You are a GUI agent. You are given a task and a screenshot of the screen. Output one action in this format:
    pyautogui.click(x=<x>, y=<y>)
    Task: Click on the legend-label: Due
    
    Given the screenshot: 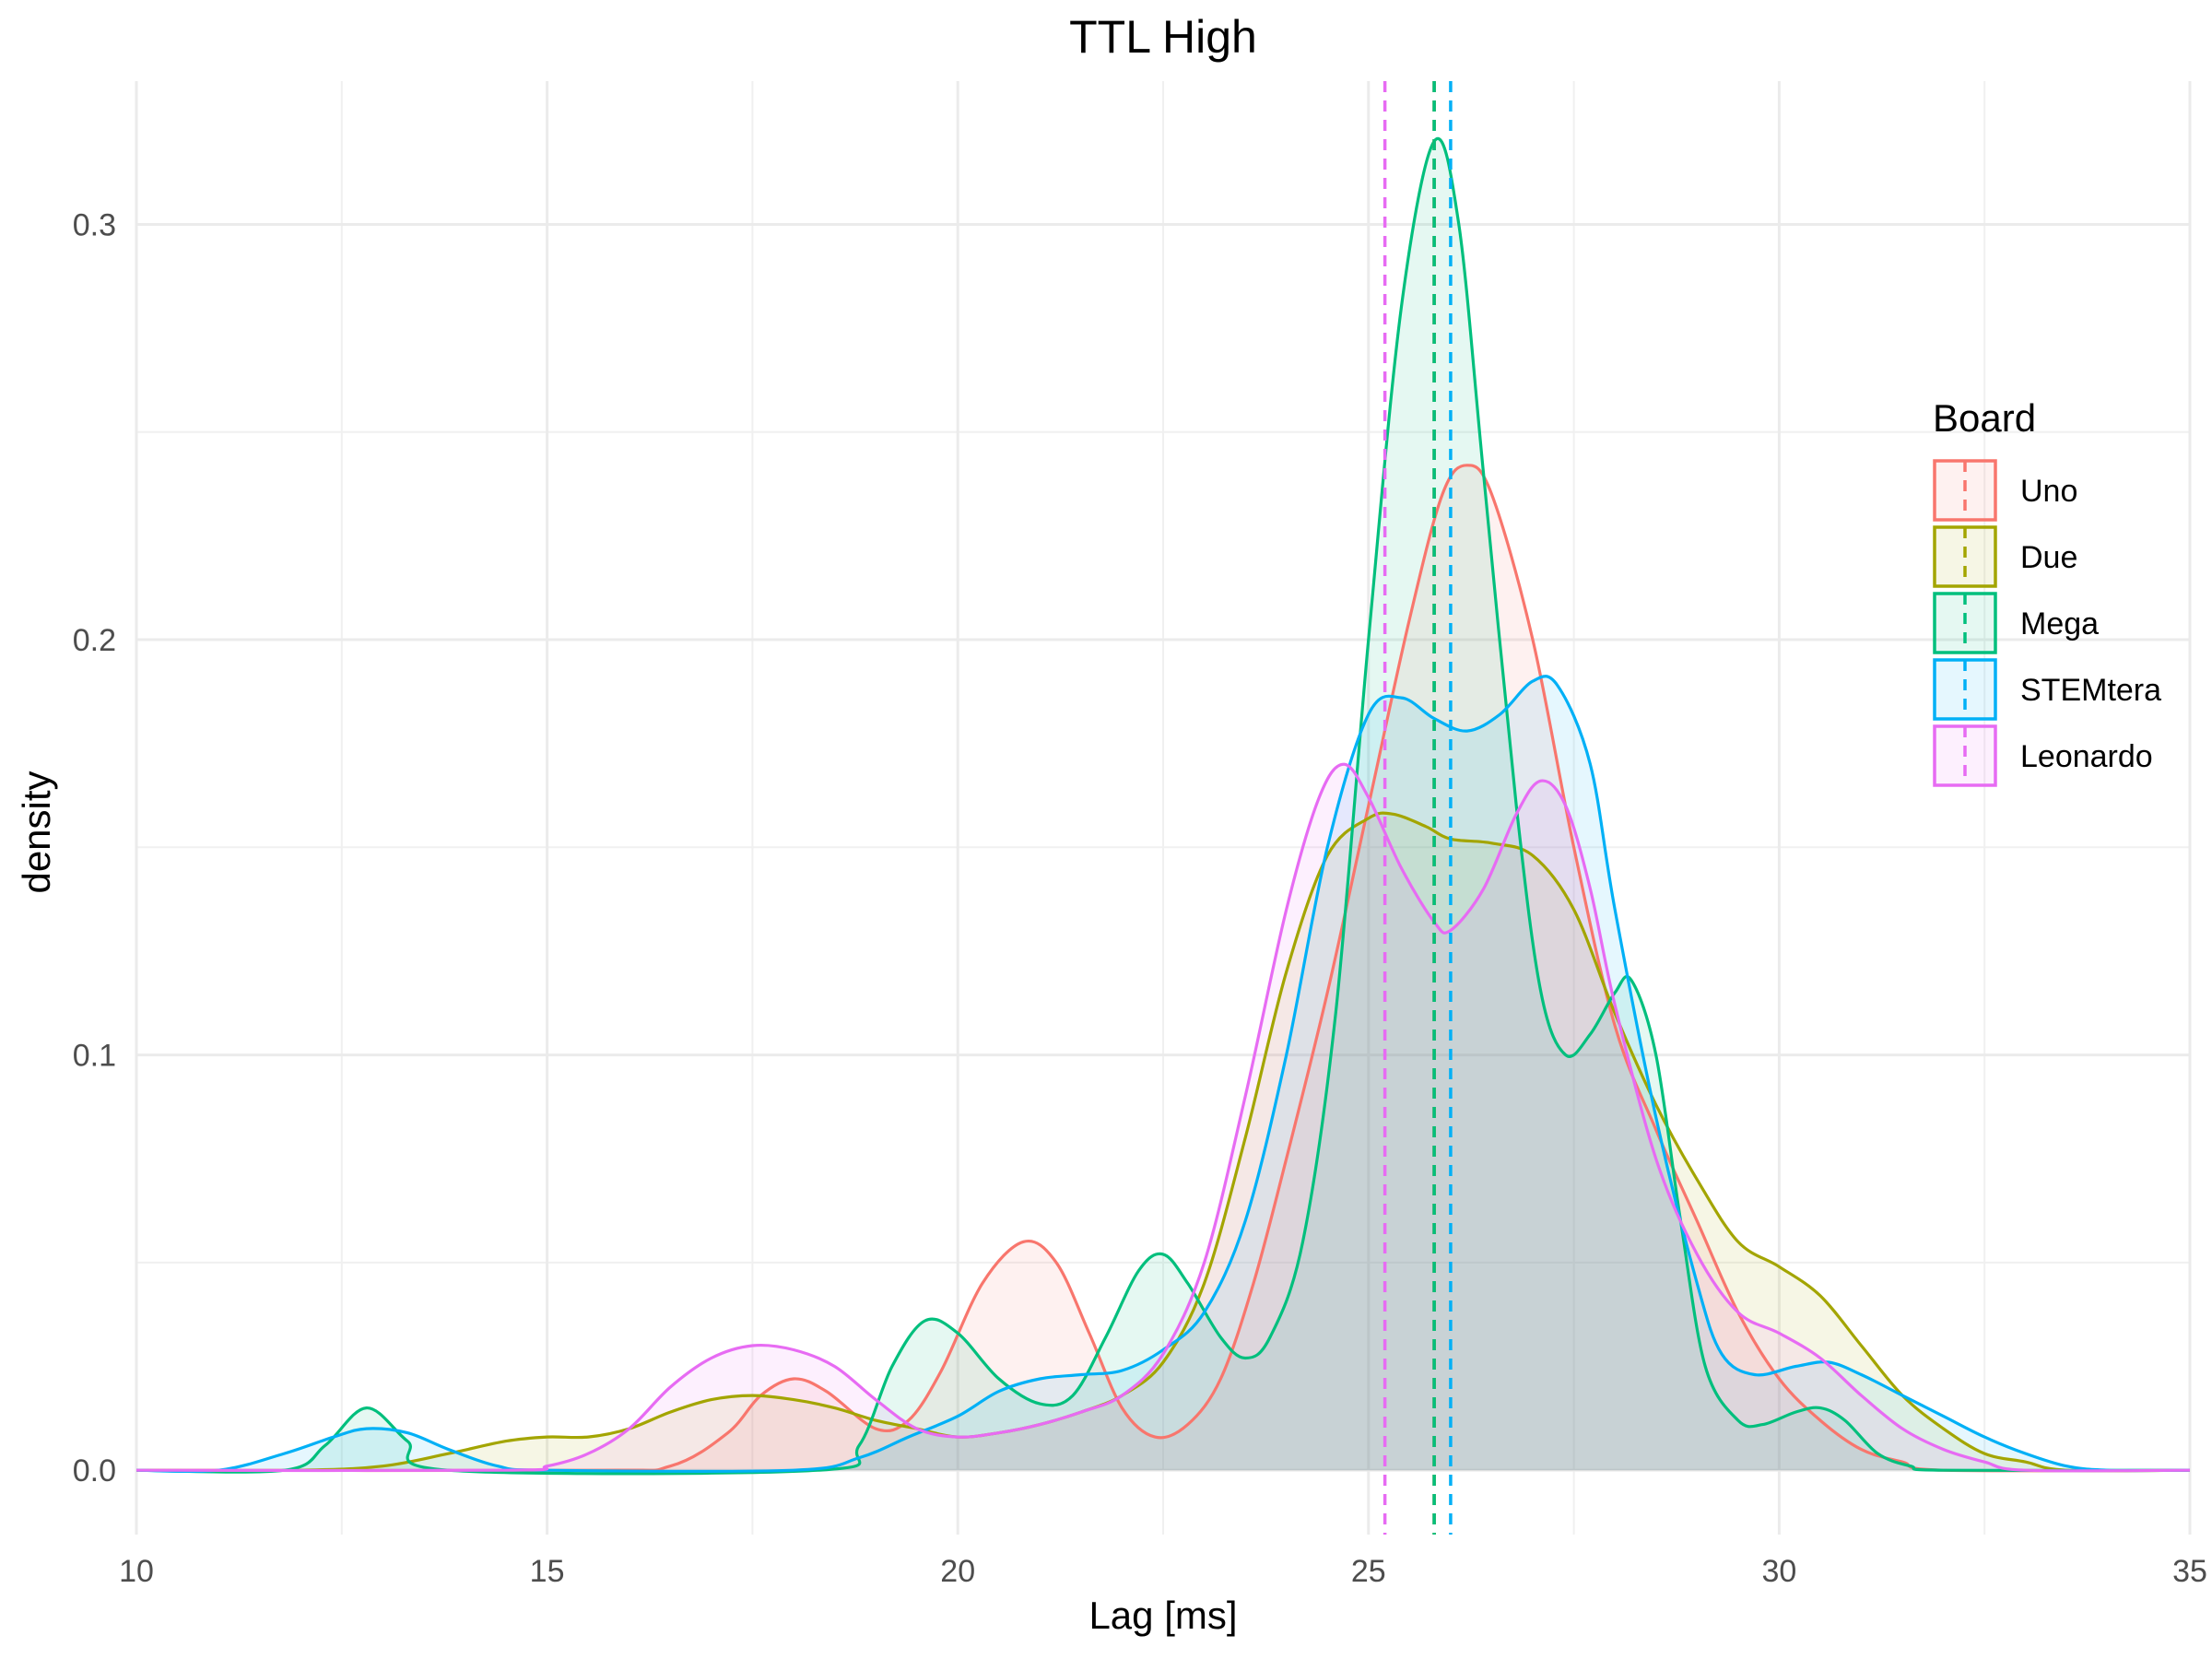 What is the action you would take?
    pyautogui.click(x=2048, y=557)
    